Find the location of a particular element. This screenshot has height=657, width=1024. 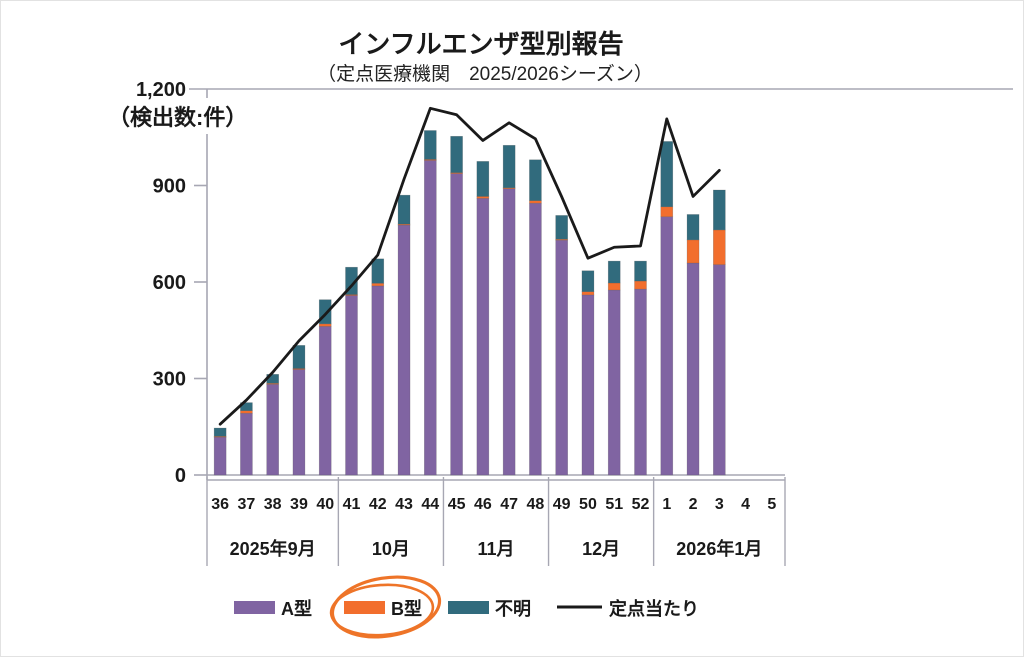

y-tick-label: 300 is located at coordinates (169, 380).